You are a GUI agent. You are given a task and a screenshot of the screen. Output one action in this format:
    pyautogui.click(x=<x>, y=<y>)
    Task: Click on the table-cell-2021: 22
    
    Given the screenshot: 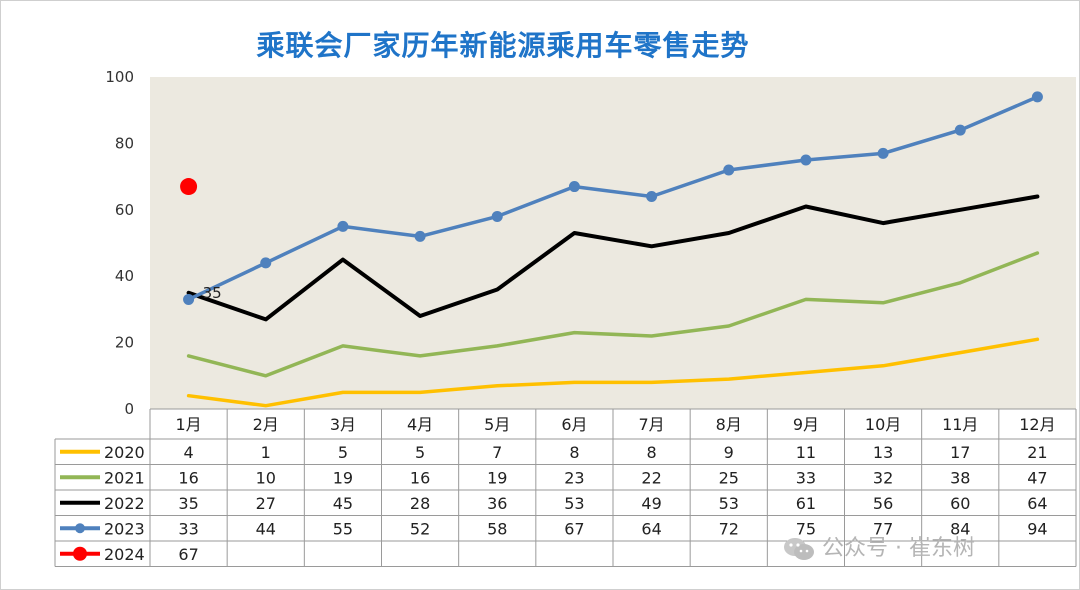 What is the action you would take?
    pyautogui.click(x=651, y=477)
    